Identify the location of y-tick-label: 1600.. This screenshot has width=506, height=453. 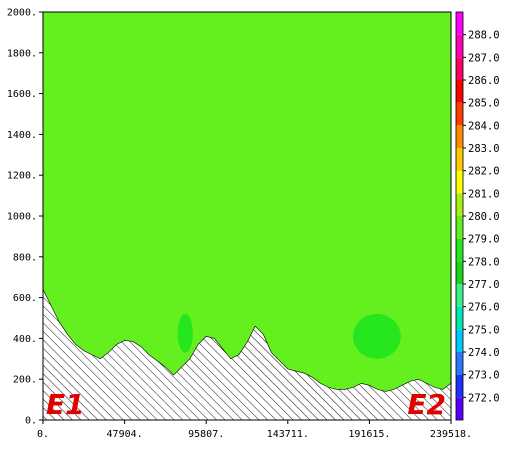
(22, 94).